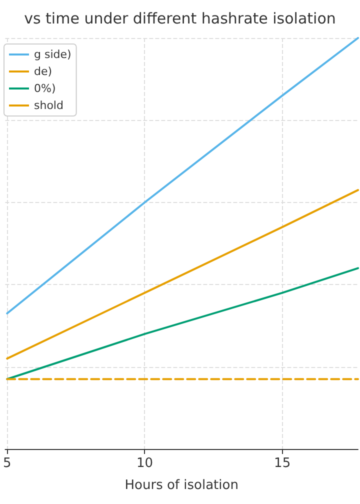  I want to click on x-axis-title: Hours of isolation, so click(181, 485).